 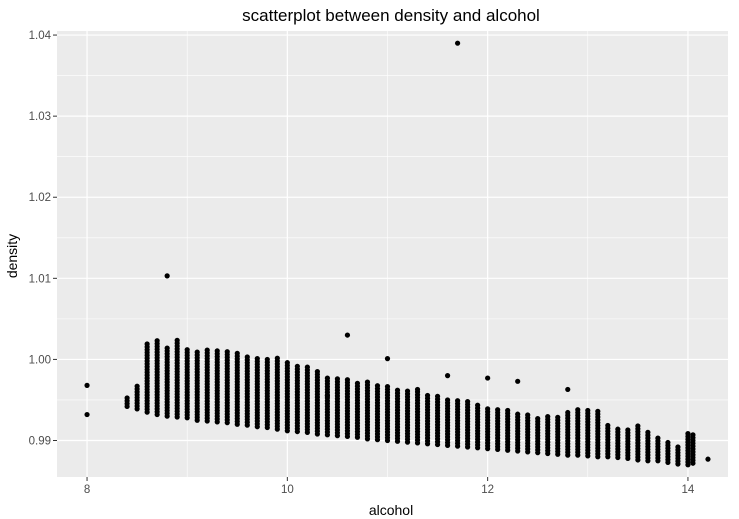 I want to click on y-tick-label: 1.04, so click(x=40, y=36).